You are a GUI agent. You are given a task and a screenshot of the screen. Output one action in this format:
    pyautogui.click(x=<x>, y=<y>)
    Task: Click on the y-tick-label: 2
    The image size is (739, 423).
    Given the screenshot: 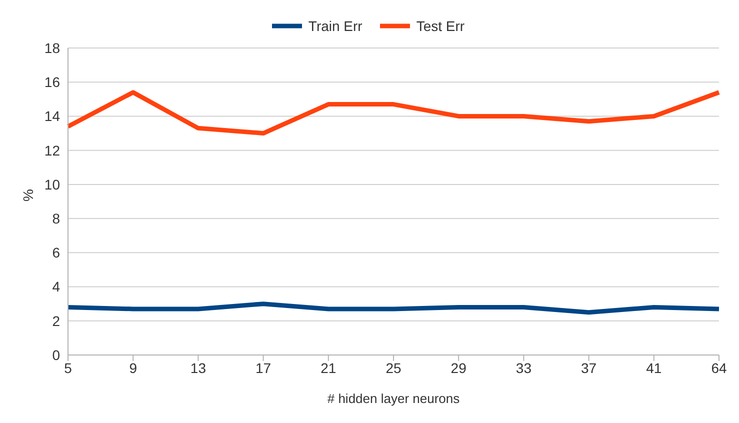 What is the action you would take?
    pyautogui.click(x=56, y=320)
    